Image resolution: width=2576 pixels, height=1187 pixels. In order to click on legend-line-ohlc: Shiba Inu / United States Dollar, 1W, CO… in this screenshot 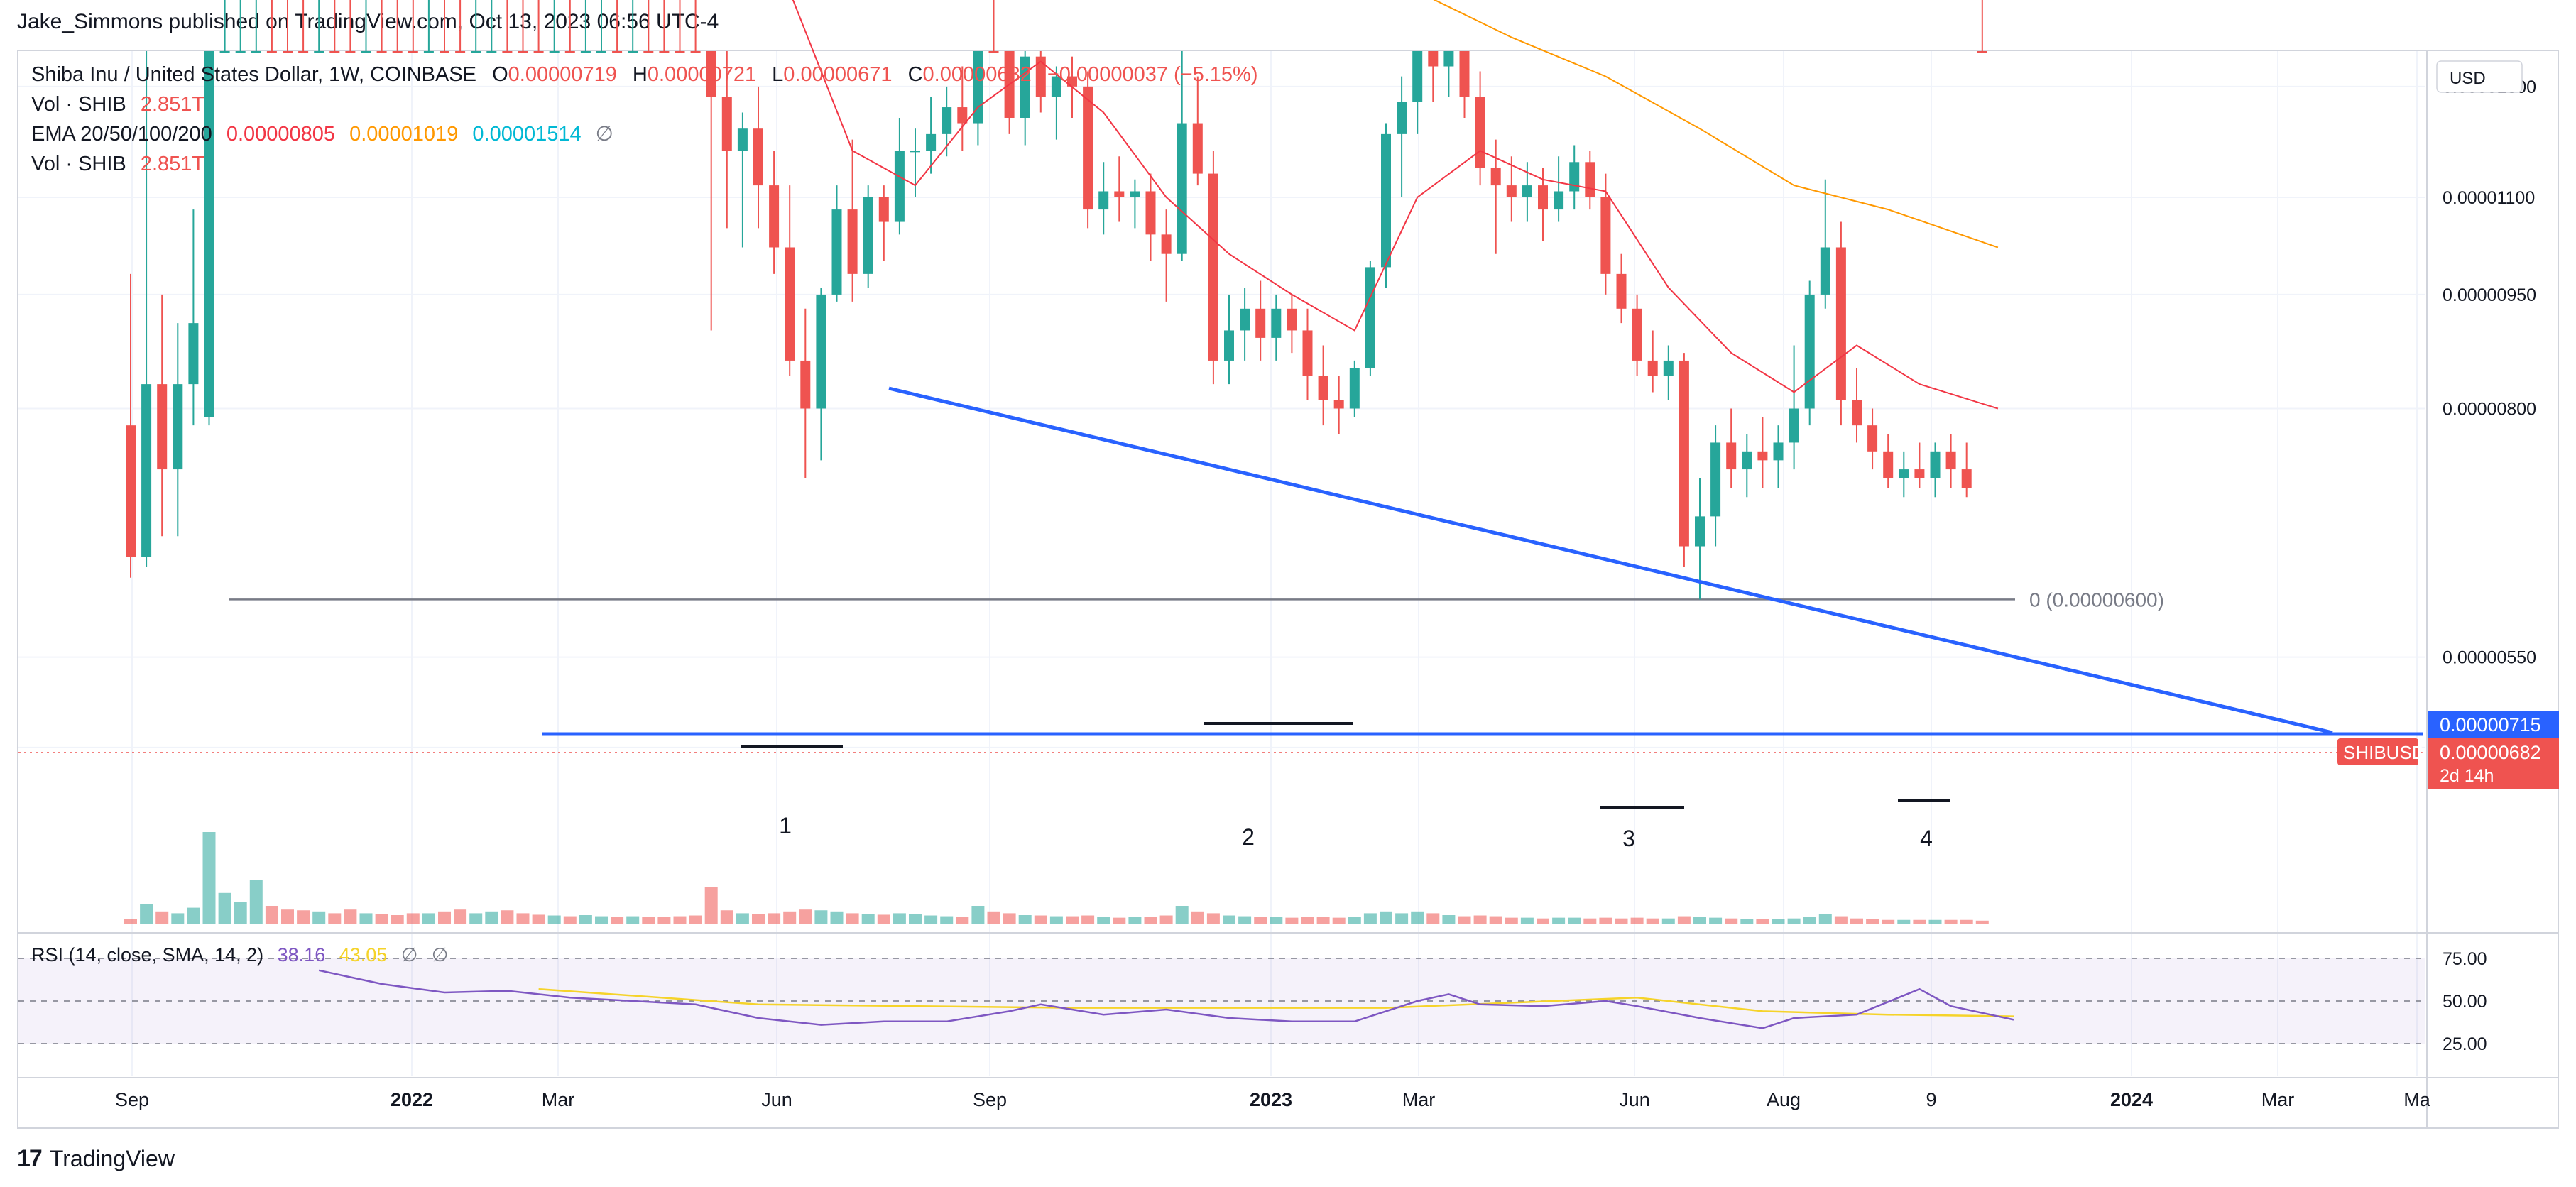, I will do `click(644, 74)`.